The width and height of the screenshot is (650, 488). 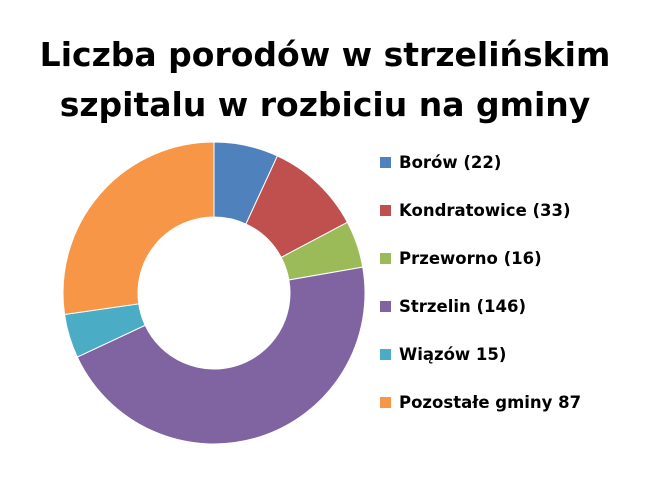 I want to click on legend-swatch-przeworno, so click(x=385, y=258).